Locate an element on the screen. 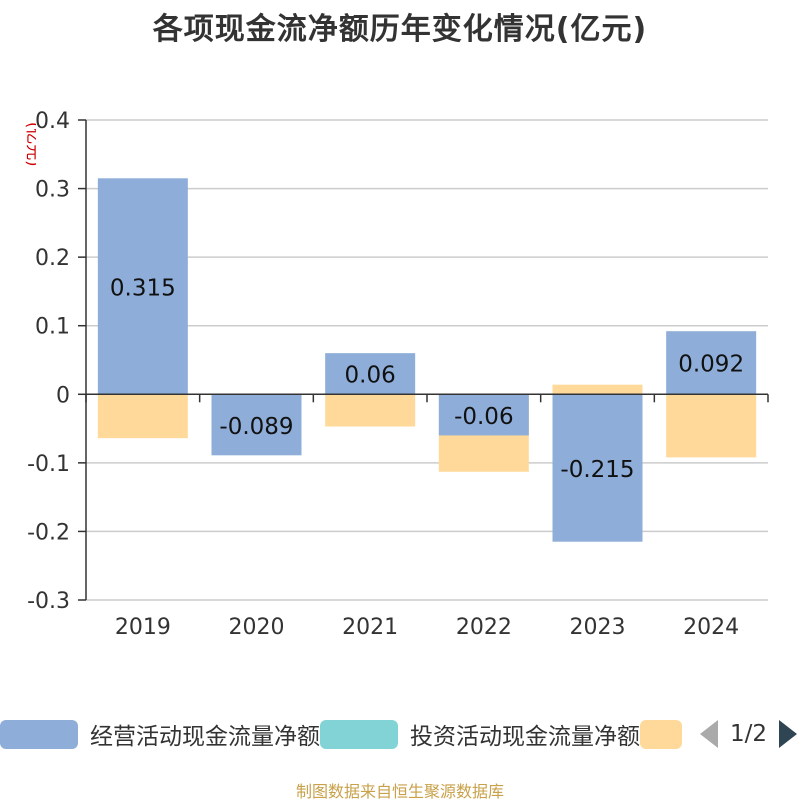  data-label-operating: 0.315 is located at coordinates (143, 288).